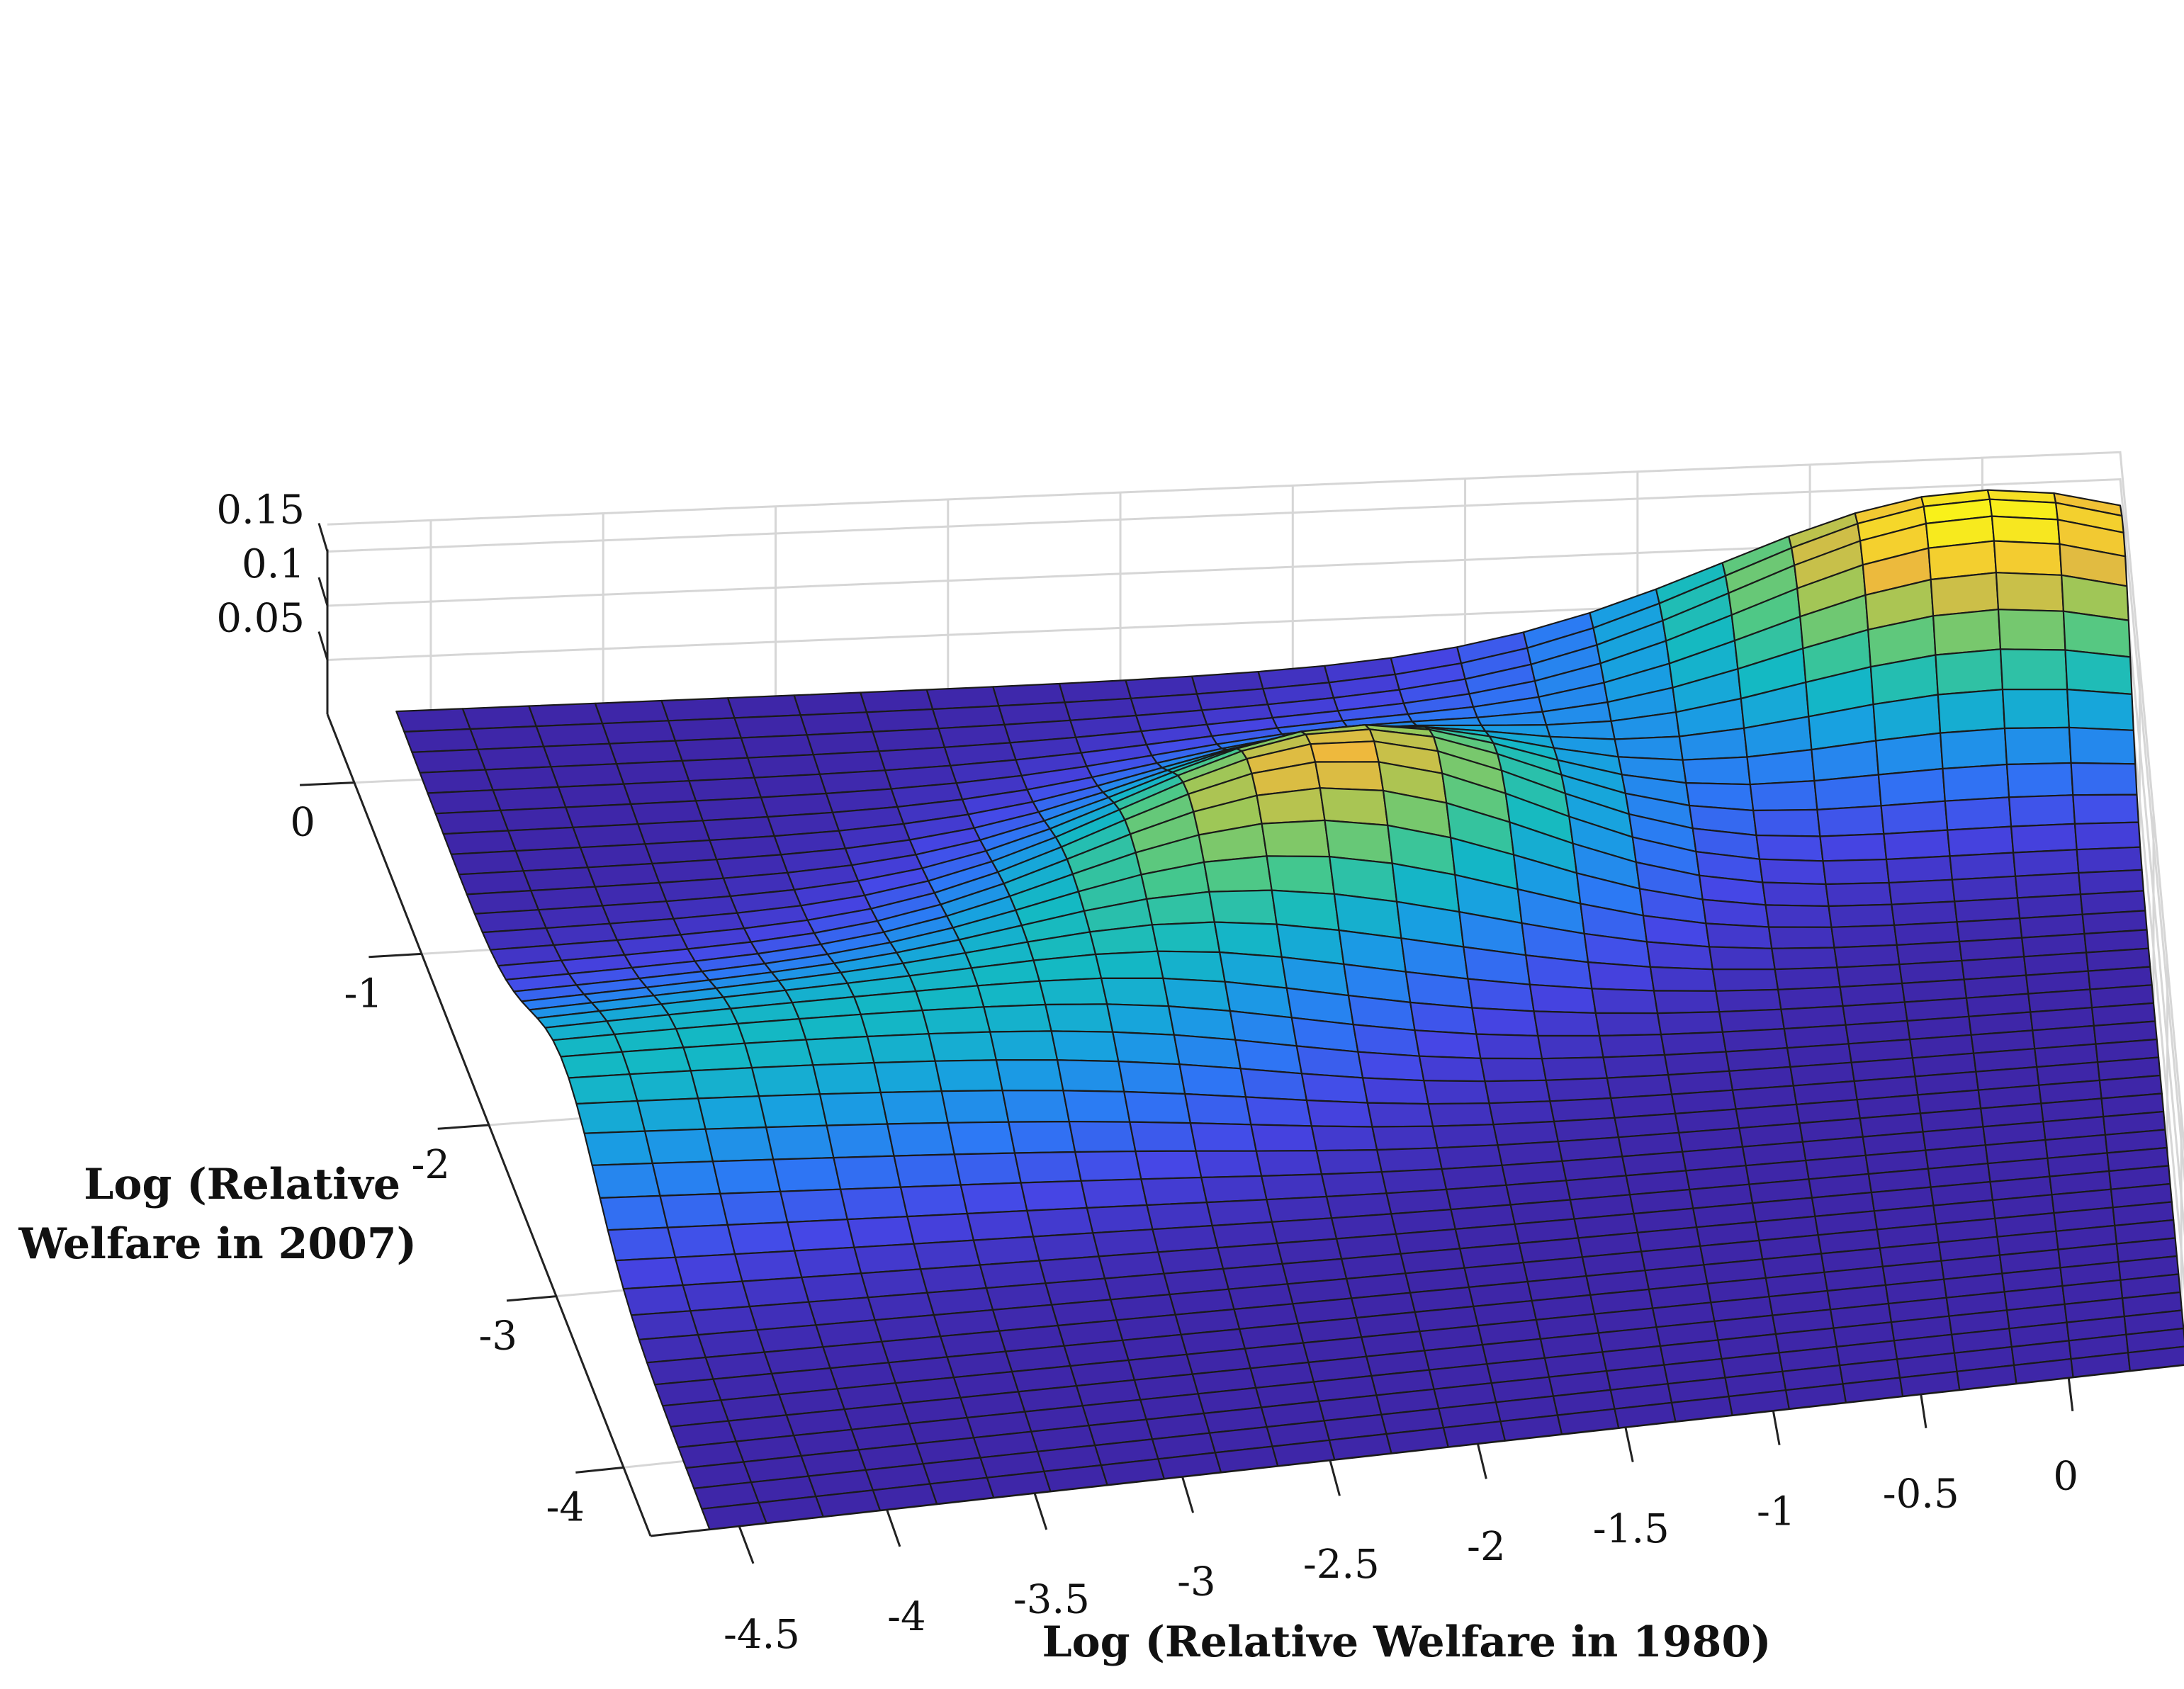 The image size is (2184, 1689). What do you see at coordinates (261, 619) in the screenshot?
I see `z-tick-label-0: 0.05` at bounding box center [261, 619].